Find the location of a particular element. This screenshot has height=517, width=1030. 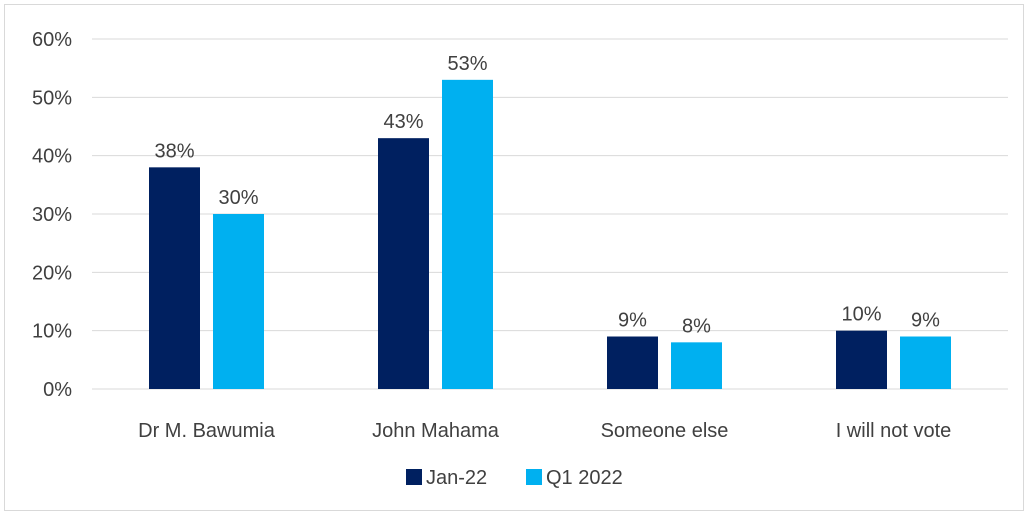

data-label: 53% is located at coordinates (467, 64).